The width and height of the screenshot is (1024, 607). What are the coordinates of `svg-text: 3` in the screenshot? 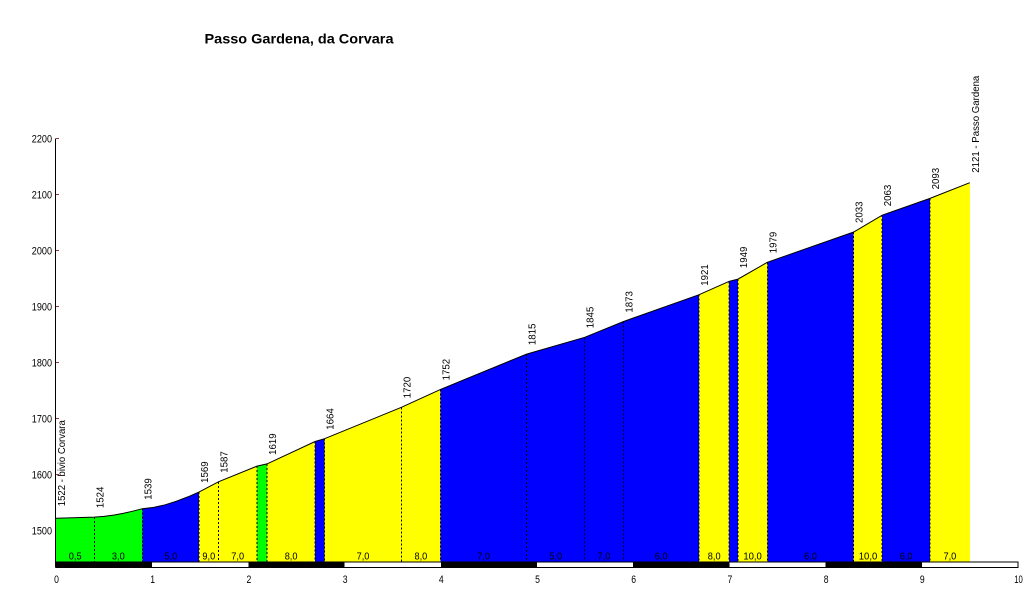 It's located at (345, 580).